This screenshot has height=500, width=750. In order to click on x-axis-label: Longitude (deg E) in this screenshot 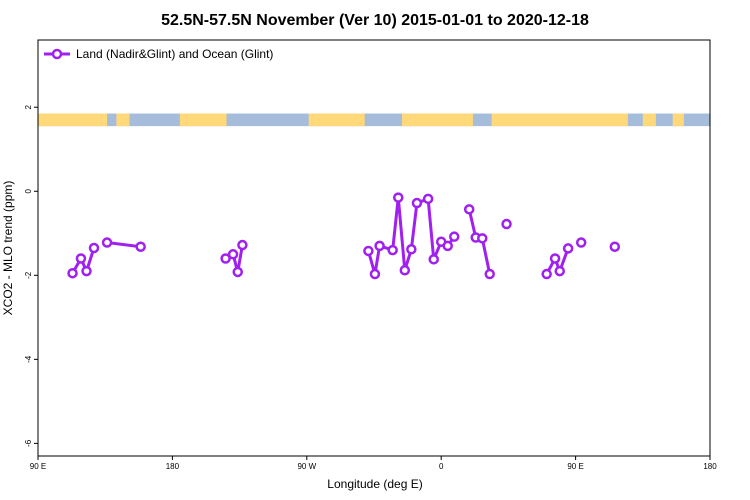, I will do `click(374, 484)`.